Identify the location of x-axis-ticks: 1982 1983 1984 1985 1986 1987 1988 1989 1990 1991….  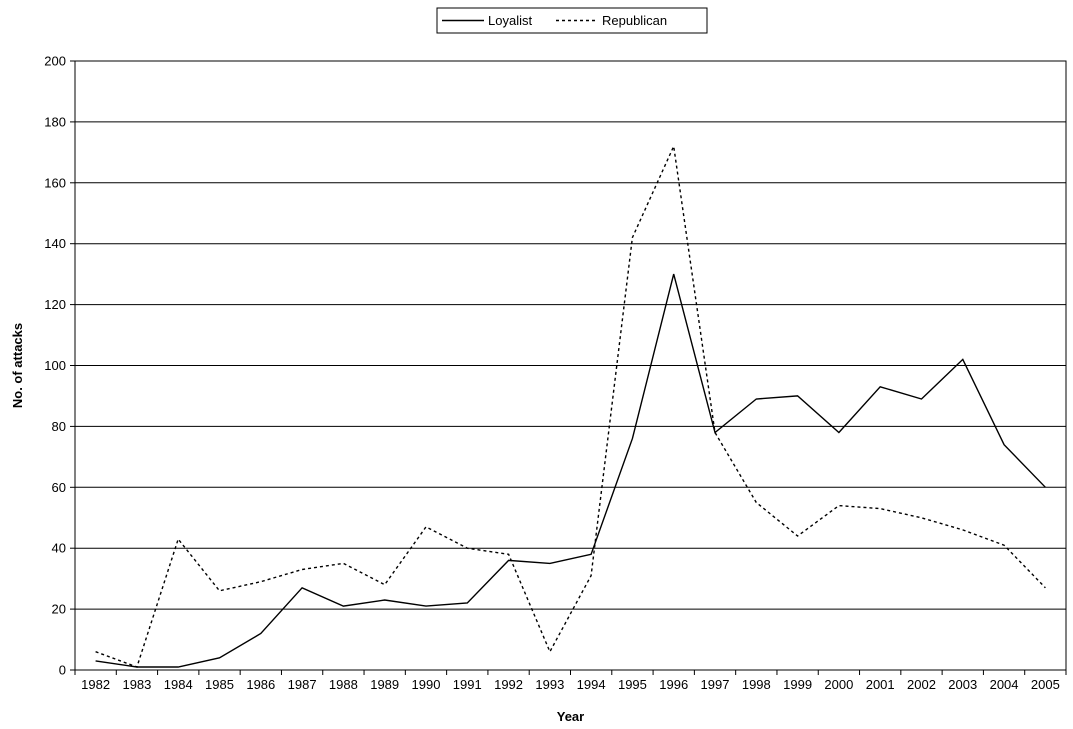
(570, 681).